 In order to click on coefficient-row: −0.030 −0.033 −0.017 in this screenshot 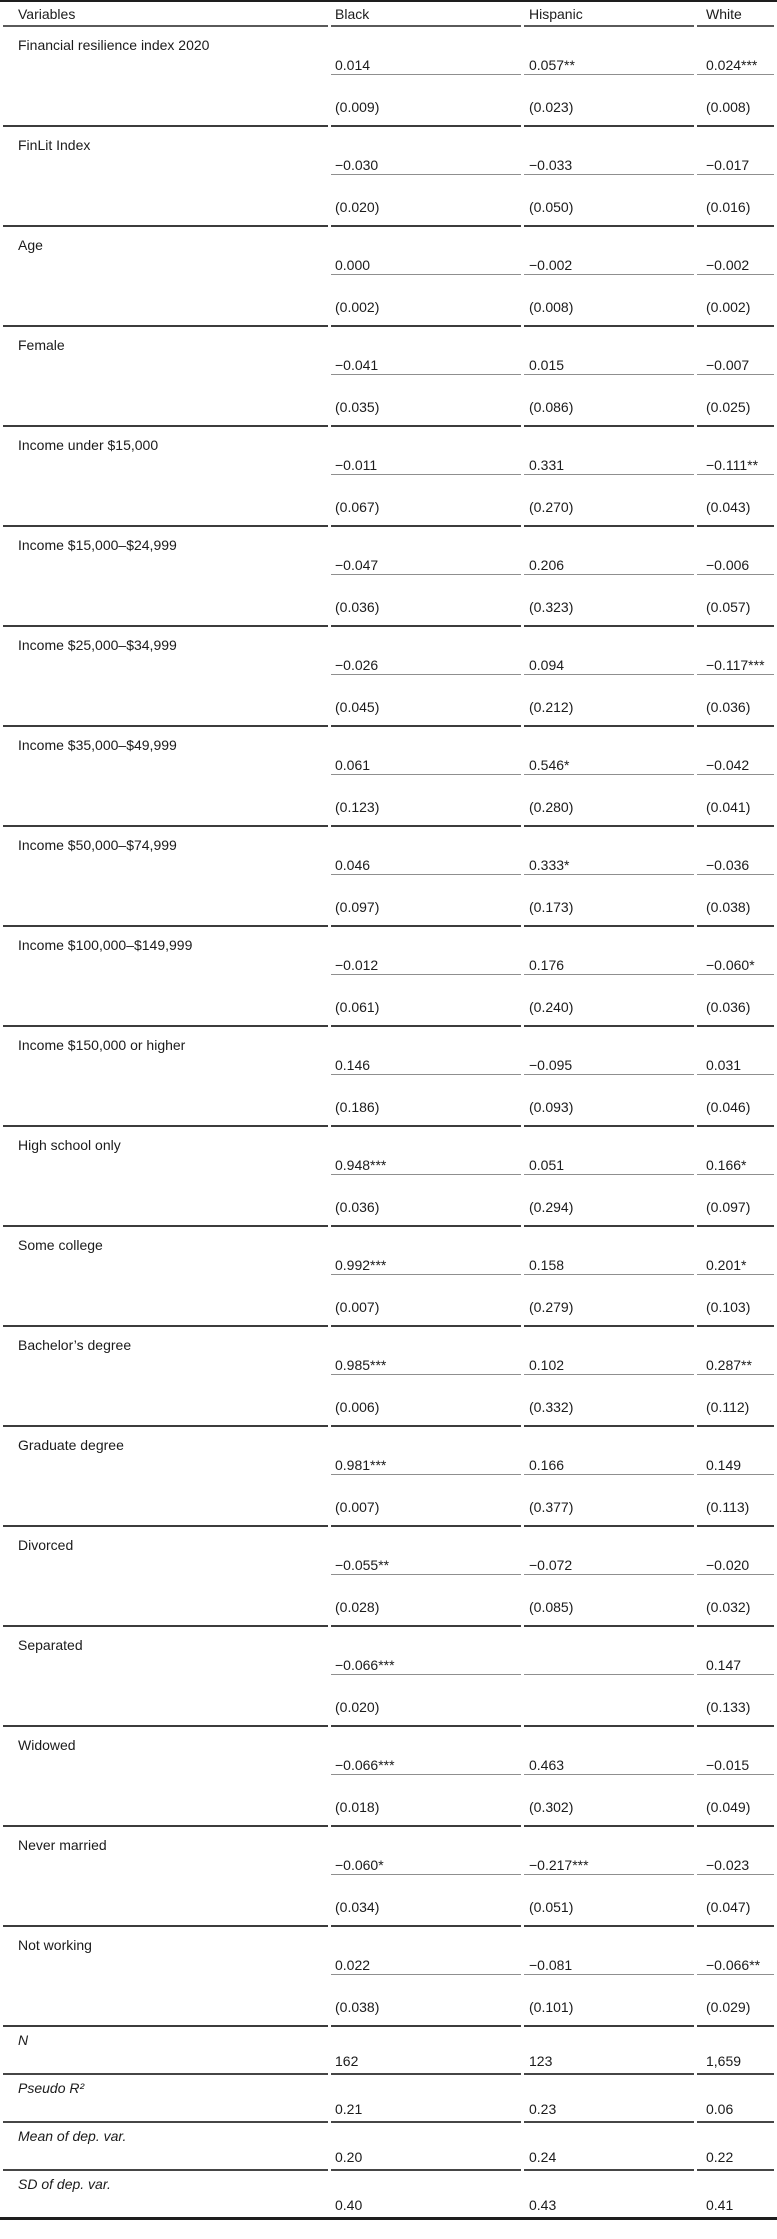, I will do `click(388, 165)`.